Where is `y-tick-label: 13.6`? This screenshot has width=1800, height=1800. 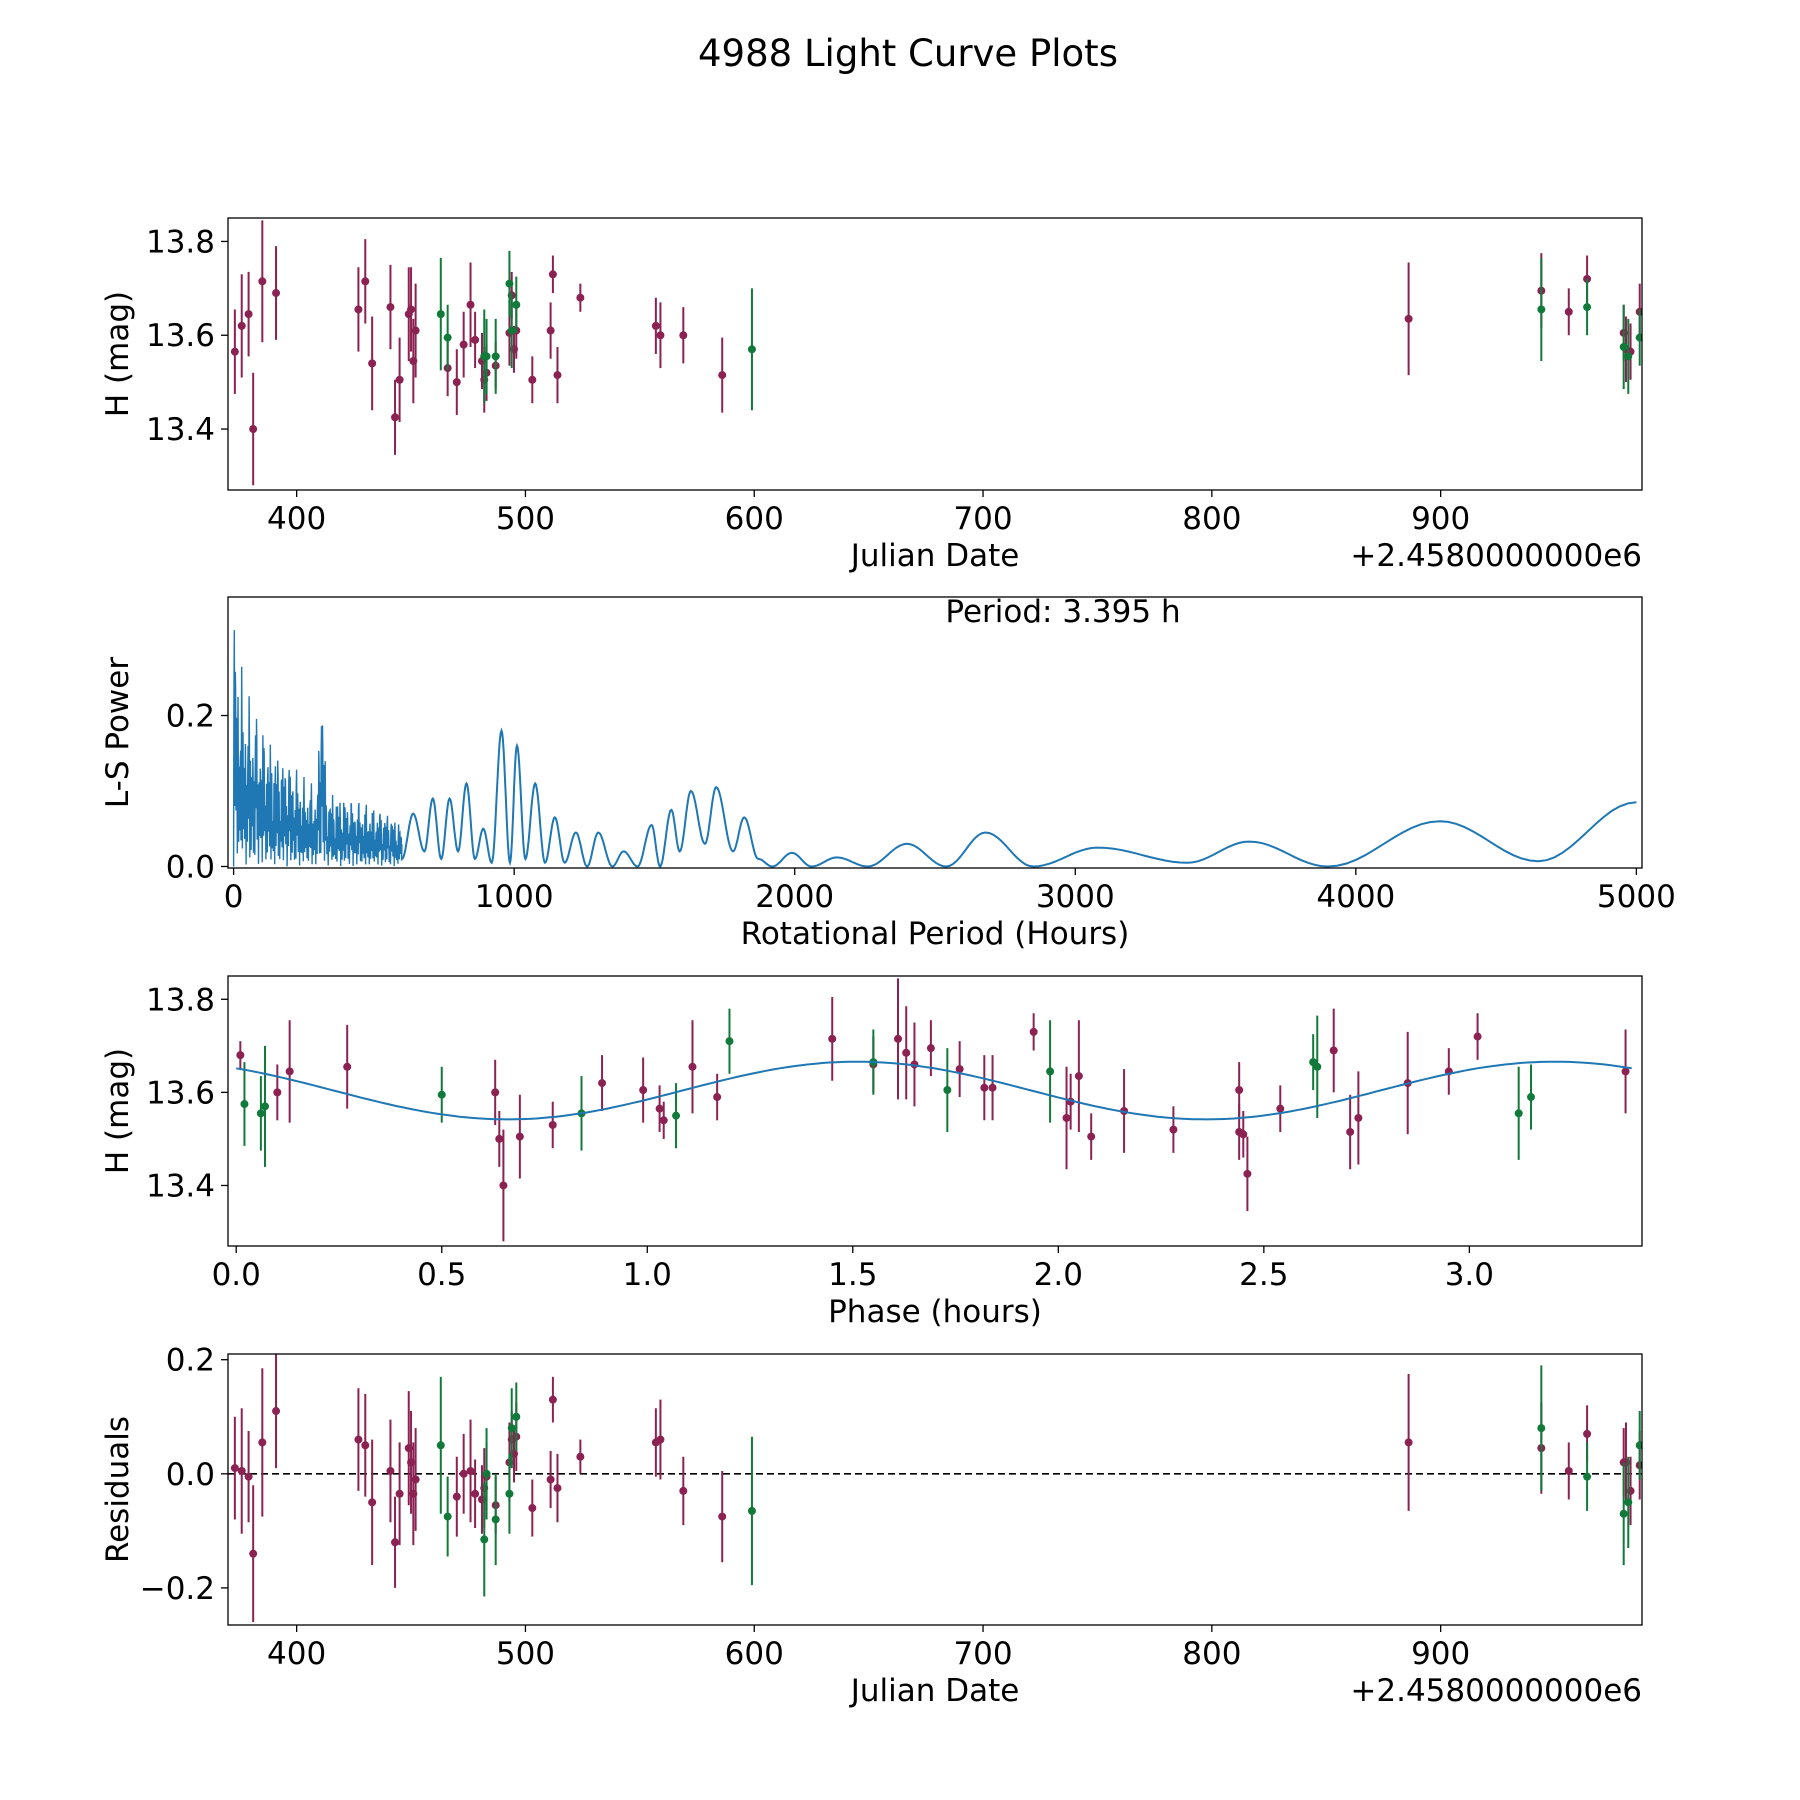 y-tick-label: 13.6 is located at coordinates (180, 1093).